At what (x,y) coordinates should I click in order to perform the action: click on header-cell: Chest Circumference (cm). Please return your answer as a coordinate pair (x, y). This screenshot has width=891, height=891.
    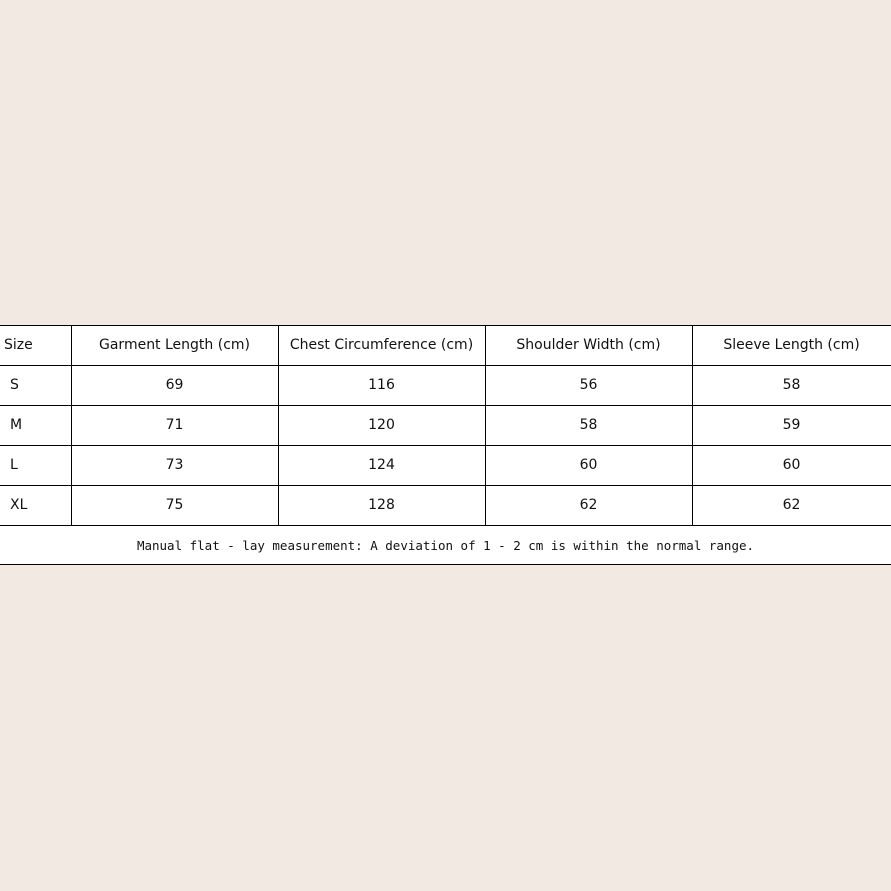
    Looking at the image, I should click on (382, 345).